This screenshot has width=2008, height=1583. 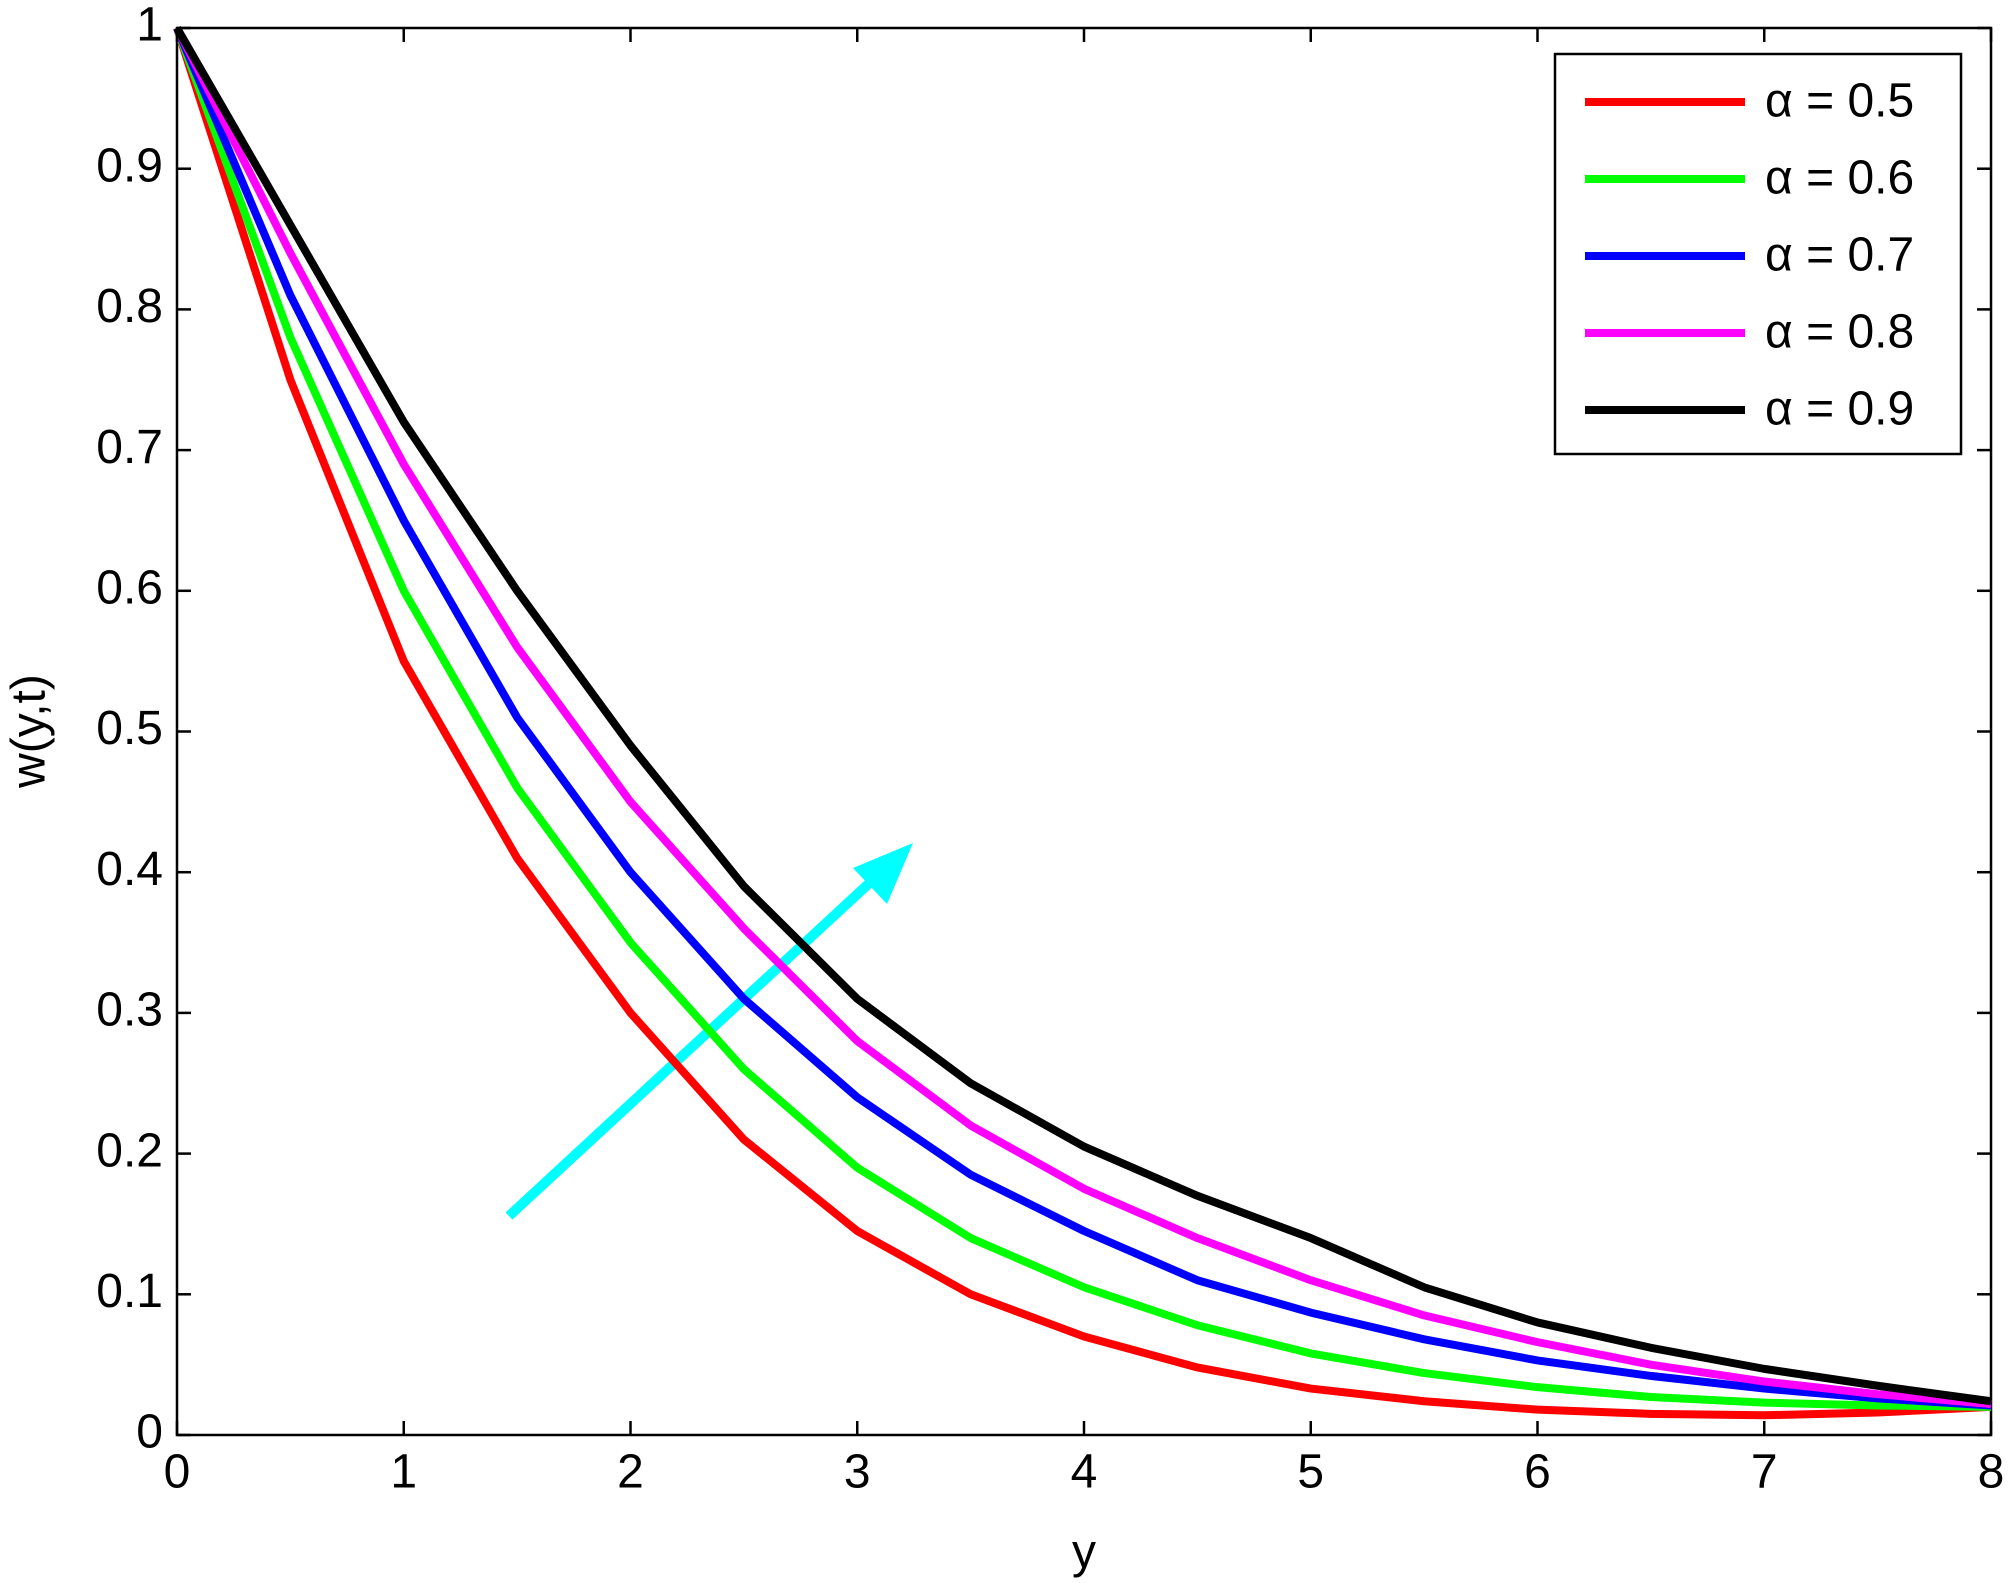 What do you see at coordinates (29, 731) in the screenshot?
I see `y-axis-label: w(y,t)` at bounding box center [29, 731].